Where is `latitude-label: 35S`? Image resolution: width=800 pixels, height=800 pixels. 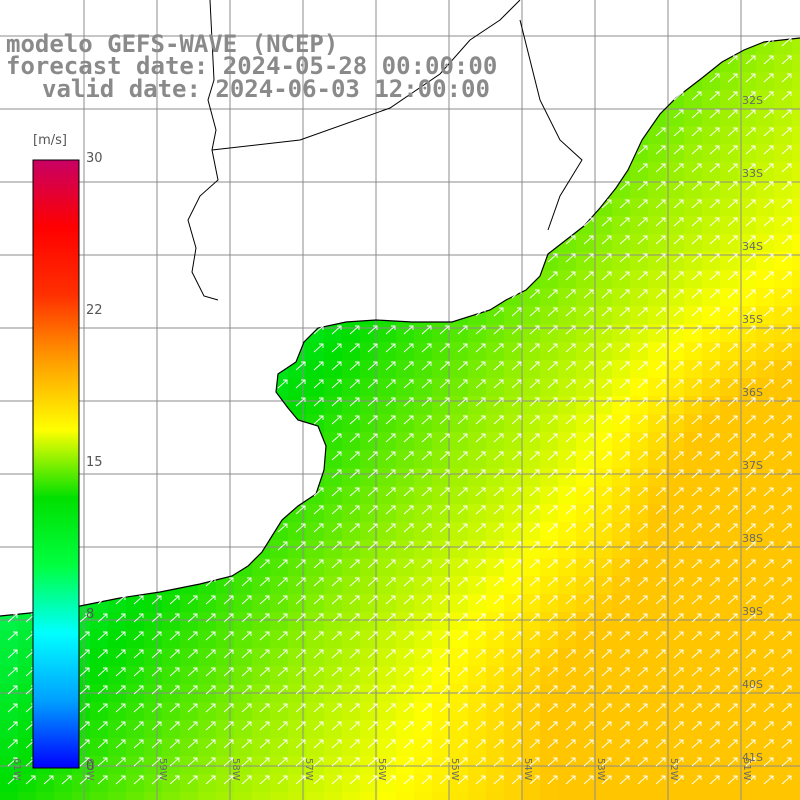 latitude-label: 35S is located at coordinates (752, 319).